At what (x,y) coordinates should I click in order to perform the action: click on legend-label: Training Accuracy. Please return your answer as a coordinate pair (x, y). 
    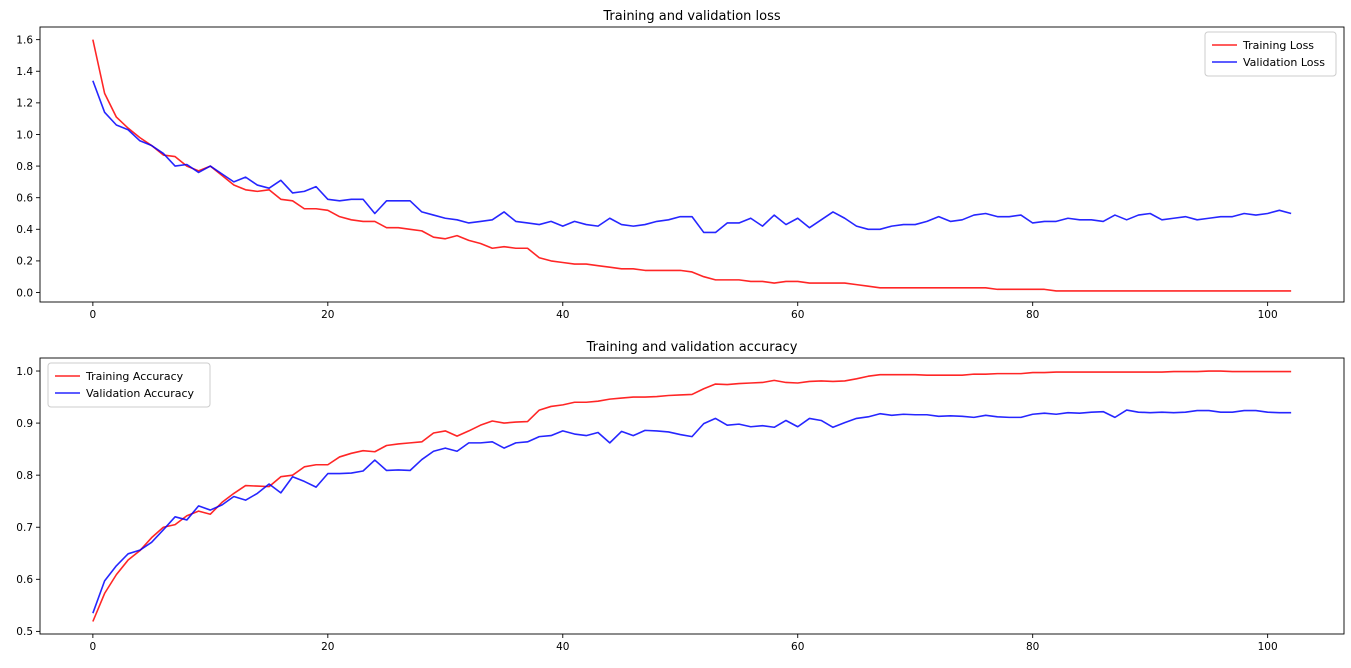
    Looking at the image, I should click on (134, 376).